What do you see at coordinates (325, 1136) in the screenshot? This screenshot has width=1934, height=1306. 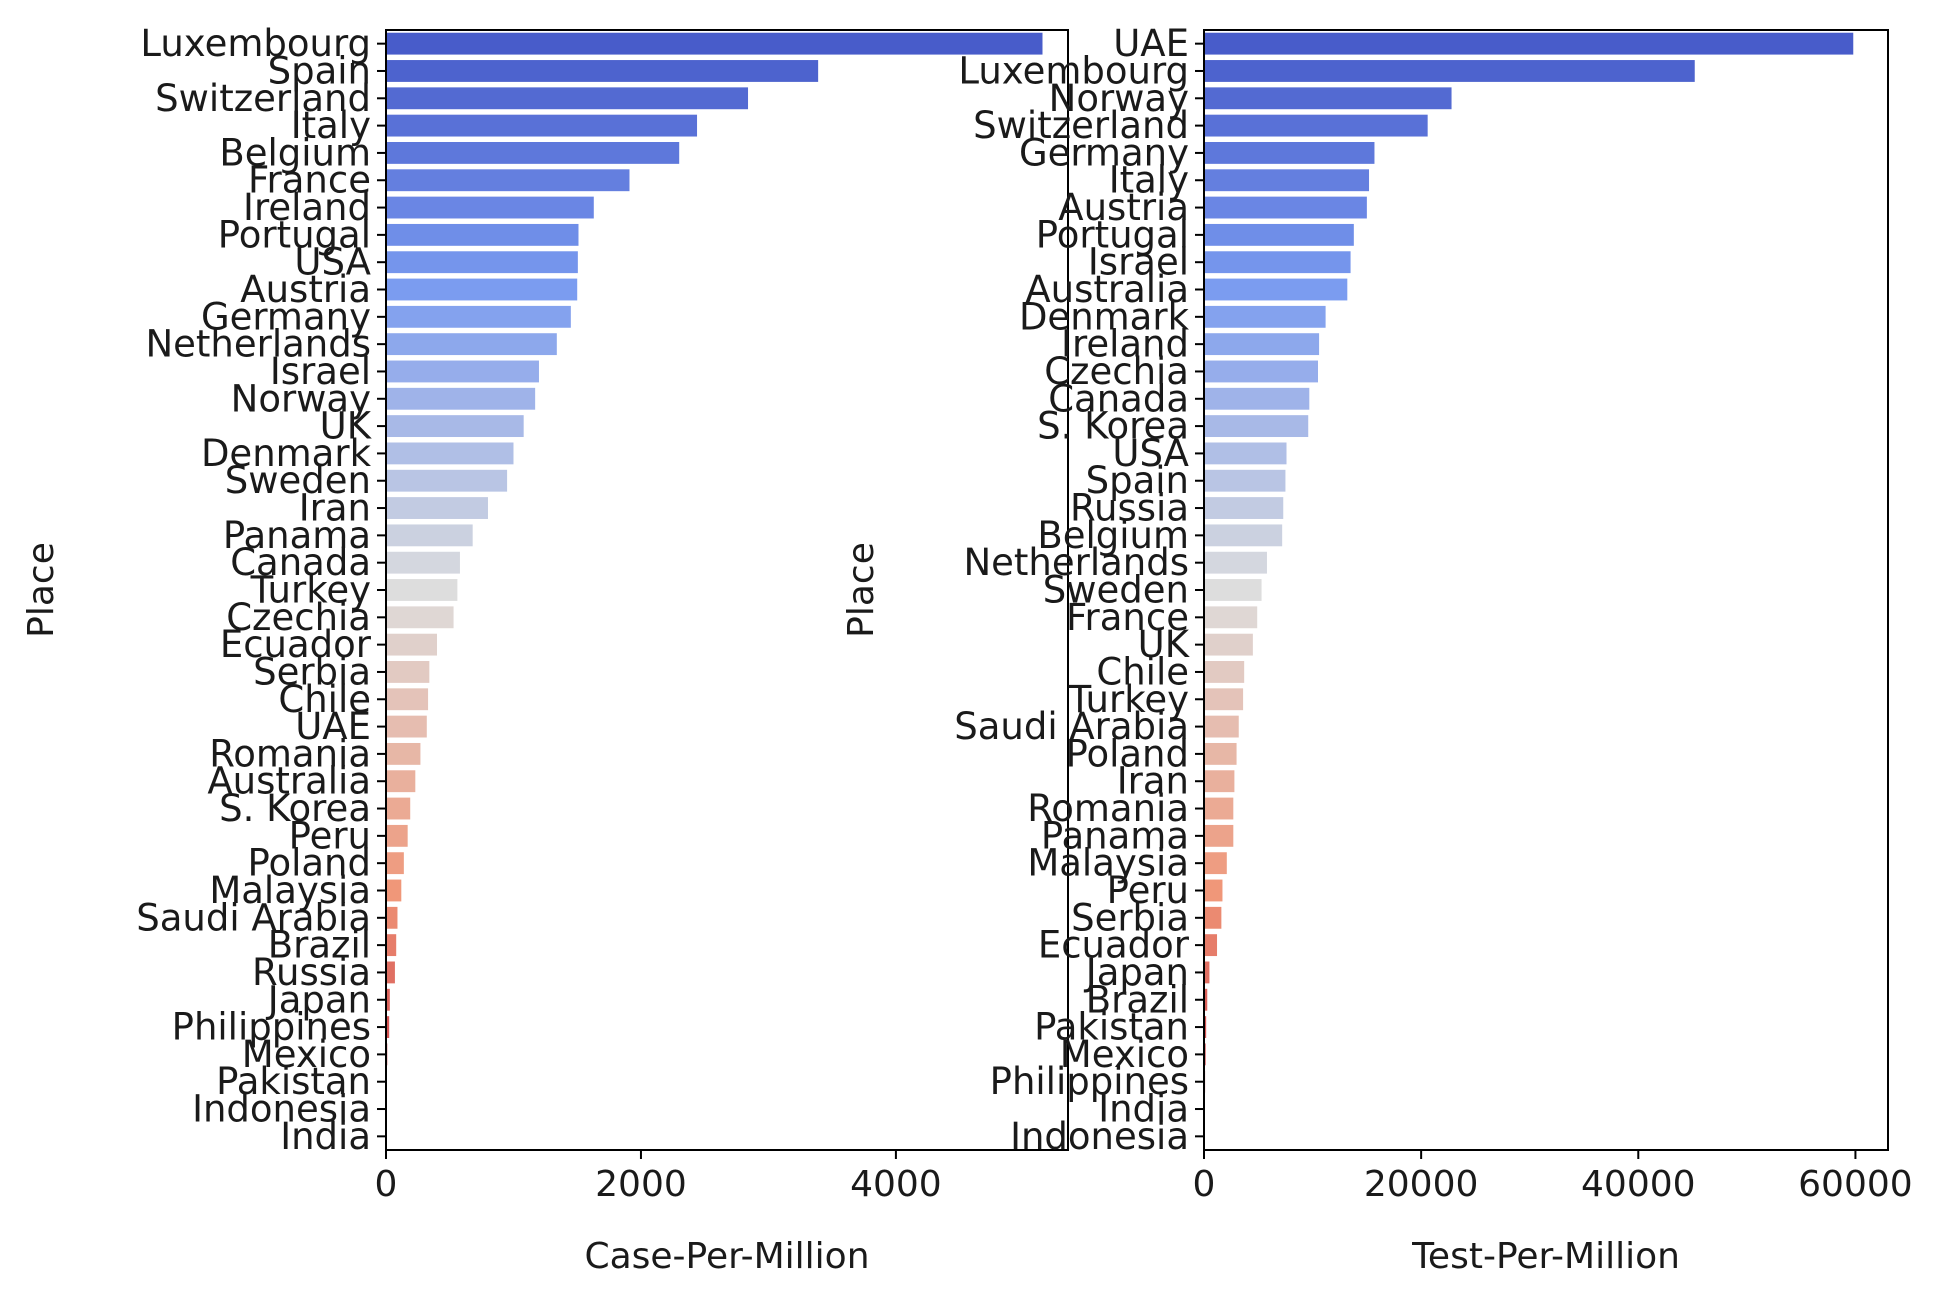 I see `category-label: India` at bounding box center [325, 1136].